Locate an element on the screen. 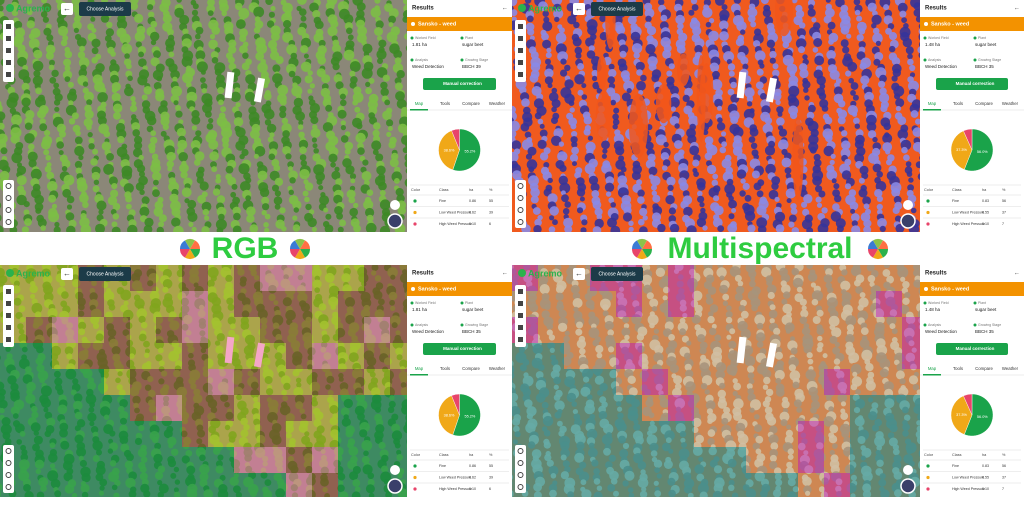 The height and width of the screenshot is (507, 1024). class-value: 39 is located at coordinates (491, 477).